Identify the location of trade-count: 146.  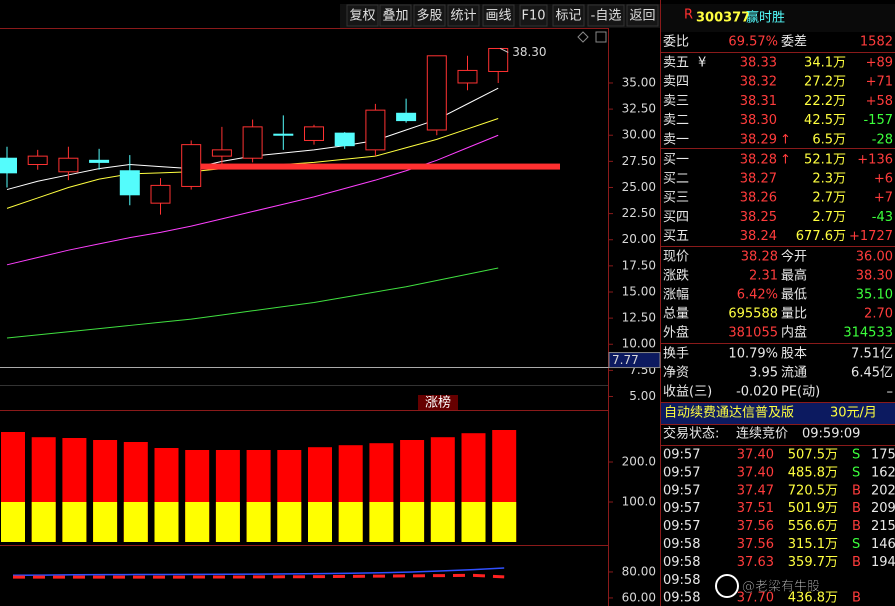
(883, 544).